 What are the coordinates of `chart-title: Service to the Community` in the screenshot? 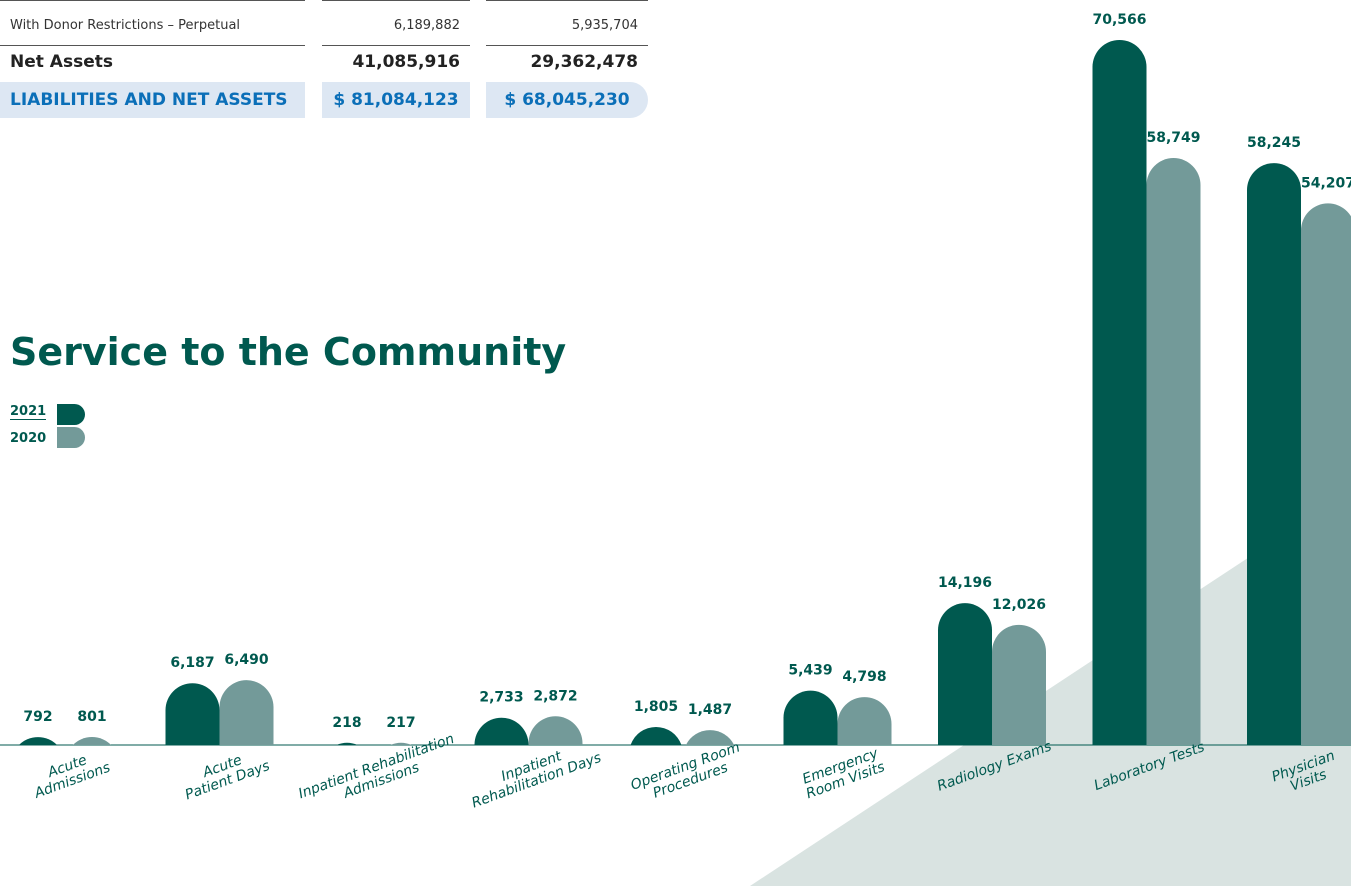 It's located at (288, 352).